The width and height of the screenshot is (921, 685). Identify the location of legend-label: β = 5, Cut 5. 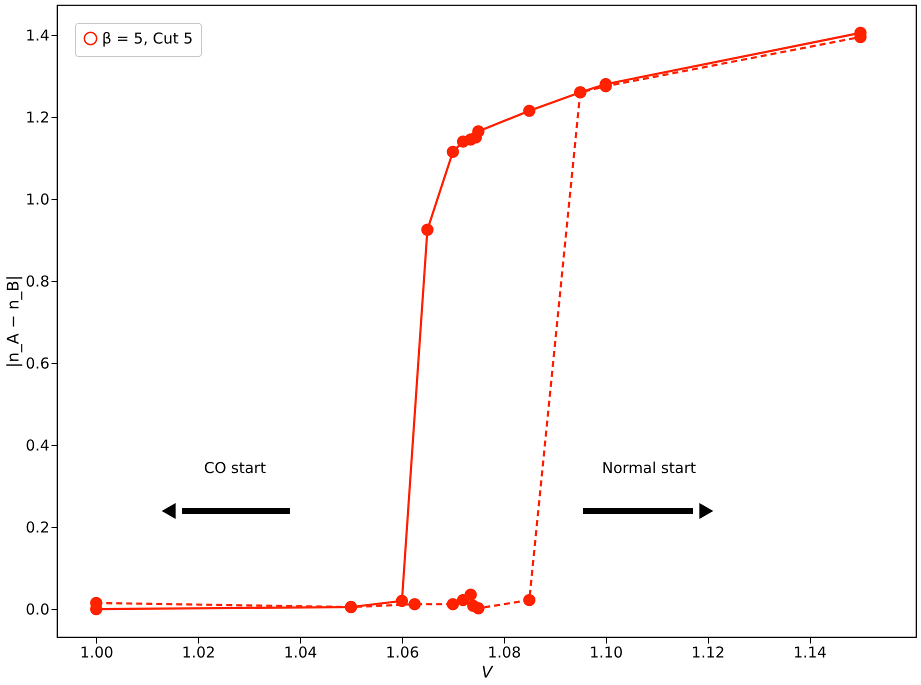
(147, 39).